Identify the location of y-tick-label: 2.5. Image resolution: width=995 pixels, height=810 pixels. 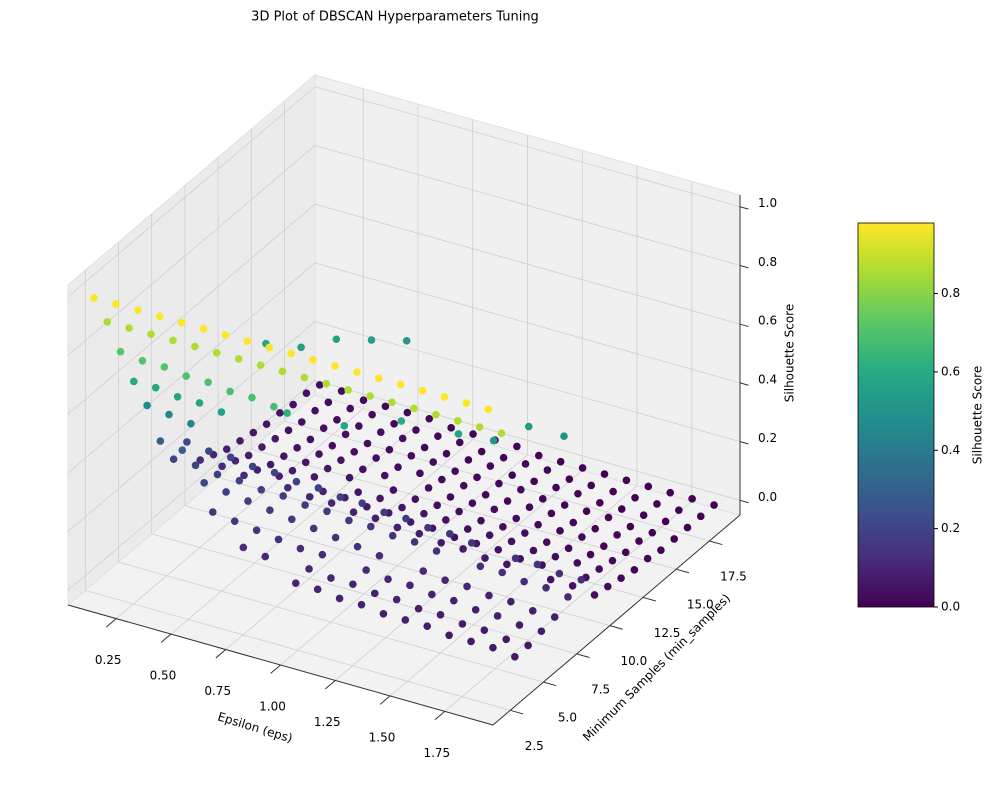
(534, 746).